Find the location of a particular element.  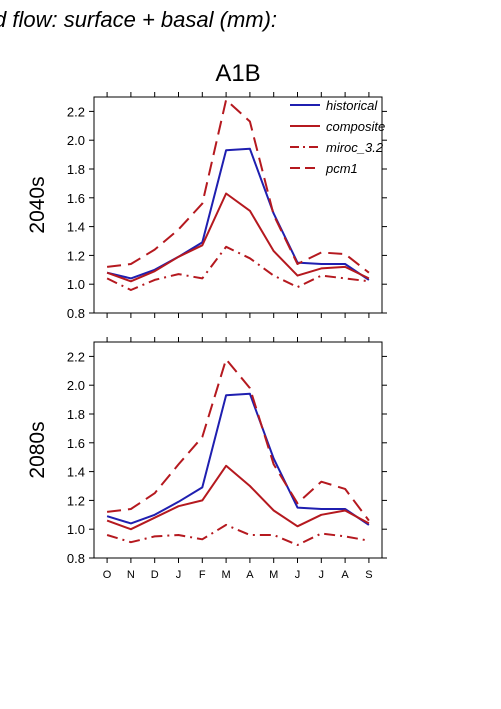

x-tick-label: O is located at coordinates (107, 575).